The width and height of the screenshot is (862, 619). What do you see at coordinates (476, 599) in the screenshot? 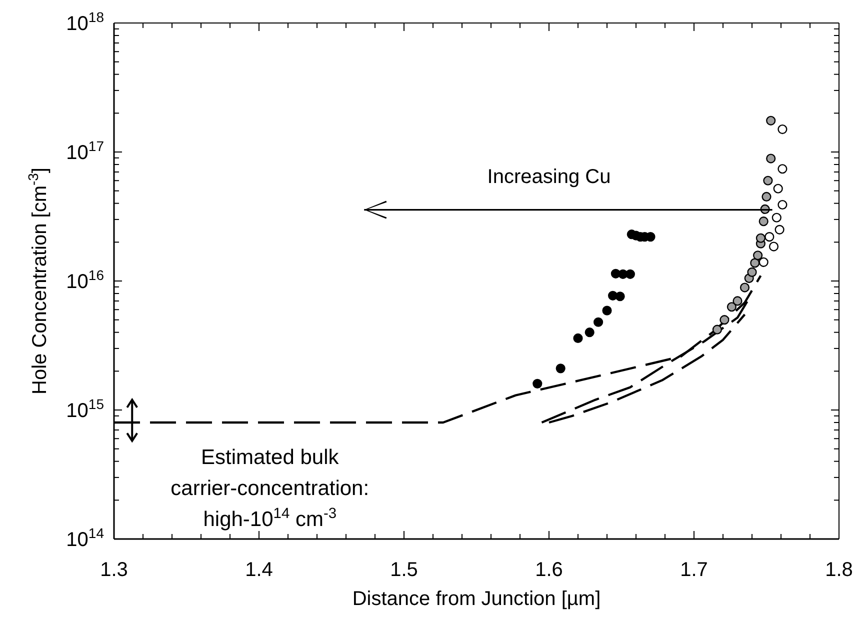
I see `x-axis-title: Distance from Junction [µm]` at bounding box center [476, 599].